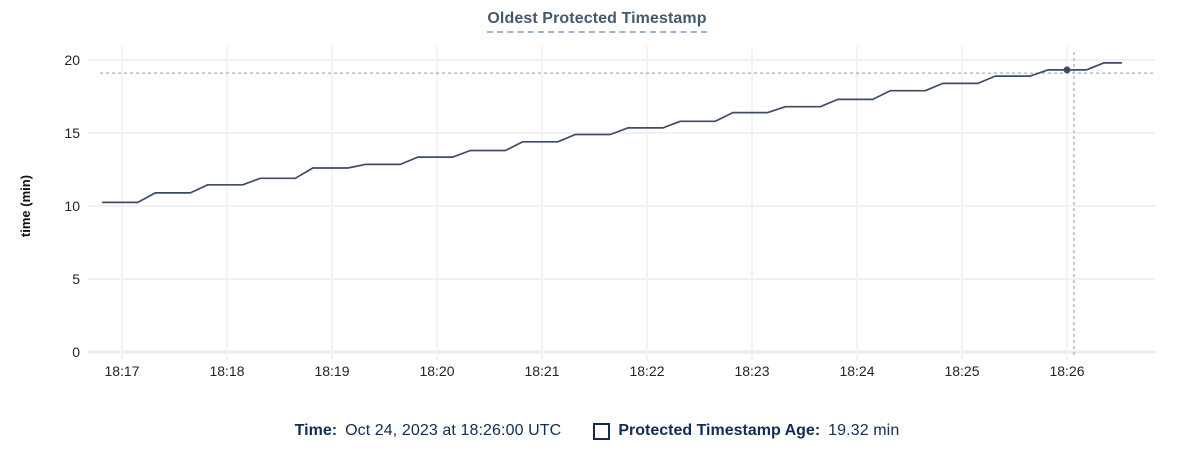 Image resolution: width=1194 pixels, height=466 pixels. I want to click on y-tick-label-20: 20, so click(72, 60).